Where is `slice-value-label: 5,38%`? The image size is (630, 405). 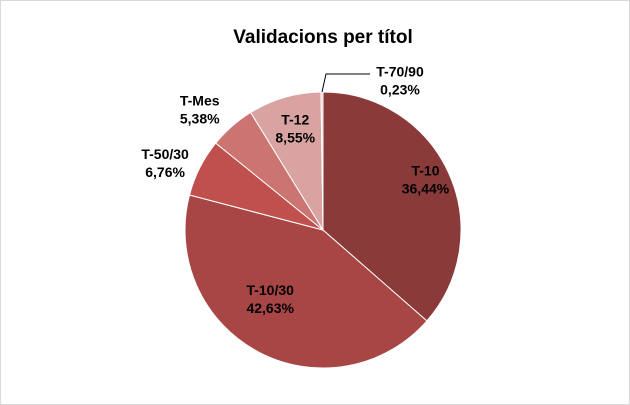
slice-value-label: 5,38% is located at coordinates (200, 118).